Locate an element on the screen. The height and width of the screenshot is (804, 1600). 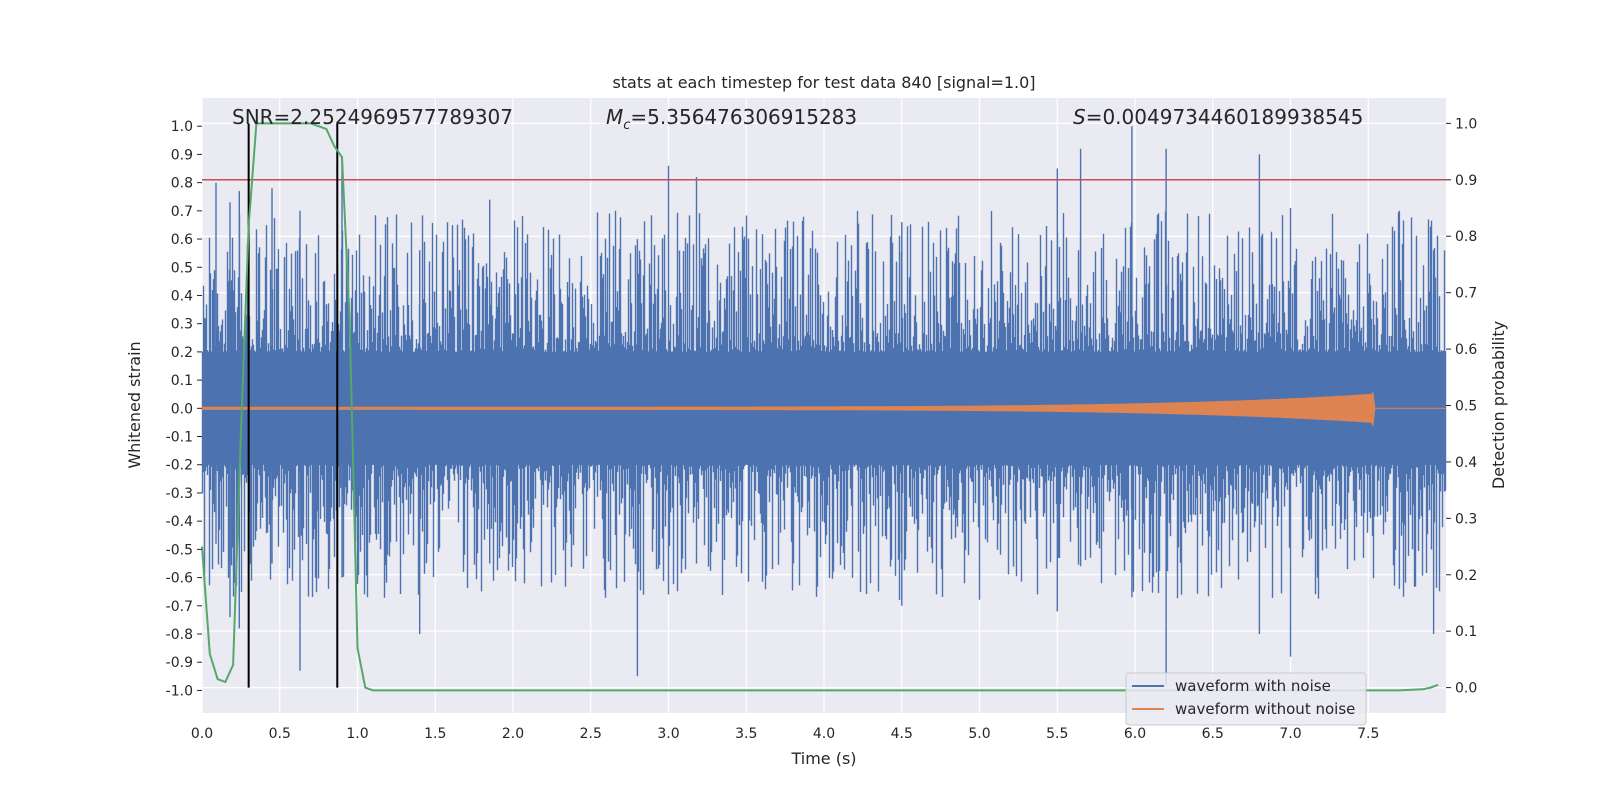
x-tick-label: 7.5 is located at coordinates (1368, 734).